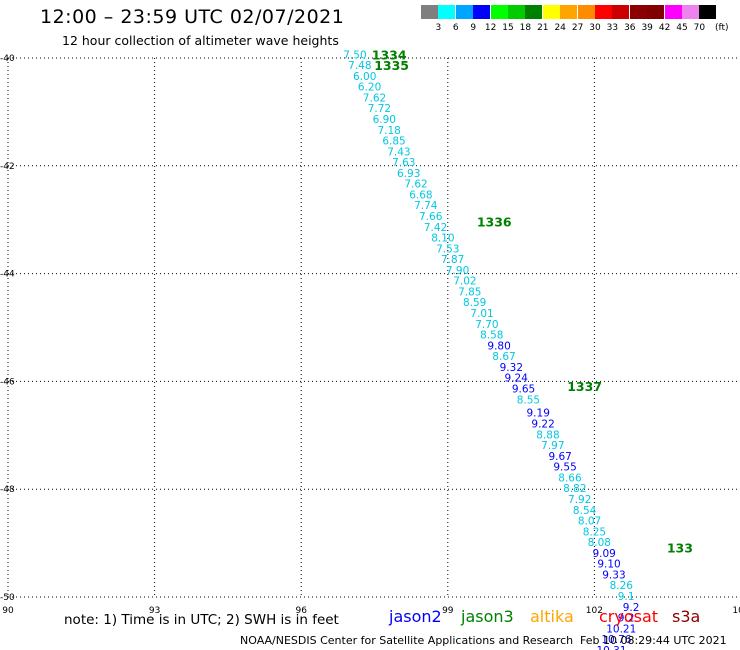  I want to click on scale-label: 18, so click(525, 28).